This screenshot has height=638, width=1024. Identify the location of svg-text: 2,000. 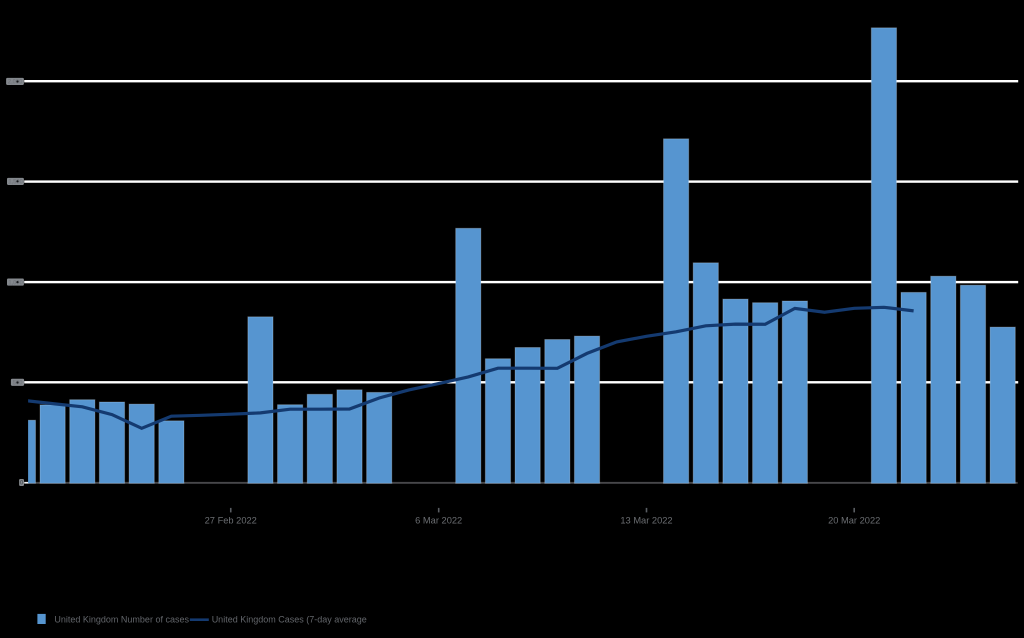
(15, 82).